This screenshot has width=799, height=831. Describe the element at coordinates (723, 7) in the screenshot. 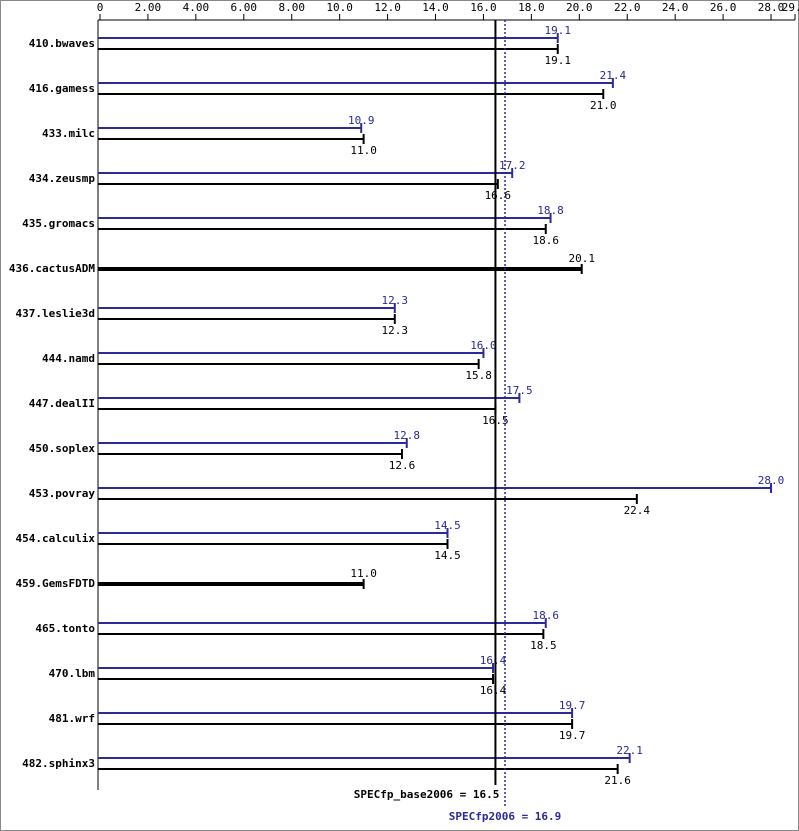

I see `x-tick-label: 26.0` at that location.